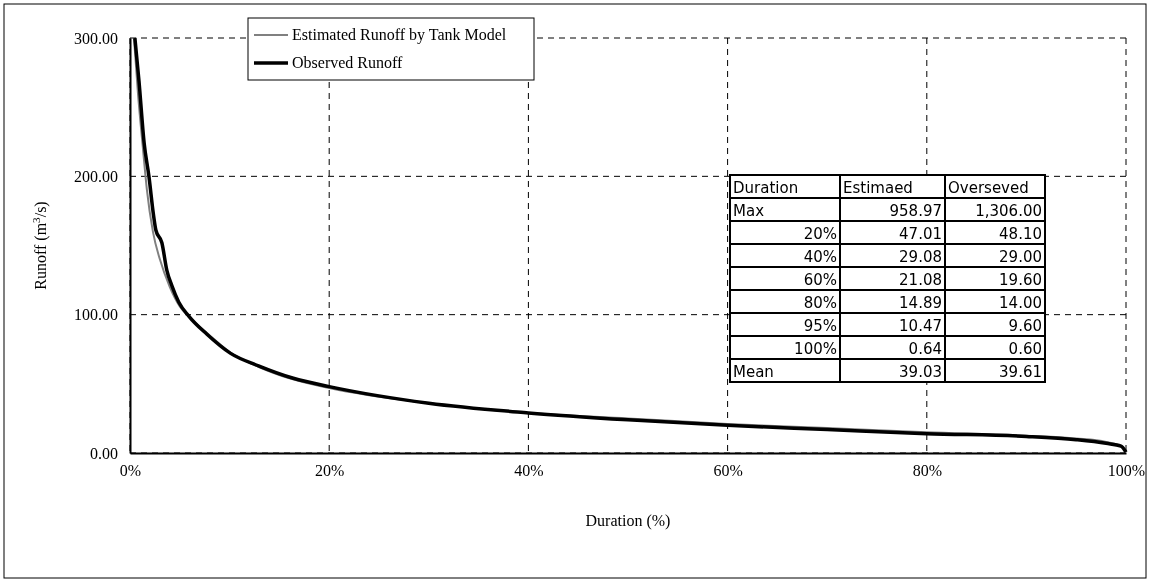  What do you see at coordinates (820, 326) in the screenshot?
I see `annotation: 95%` at bounding box center [820, 326].